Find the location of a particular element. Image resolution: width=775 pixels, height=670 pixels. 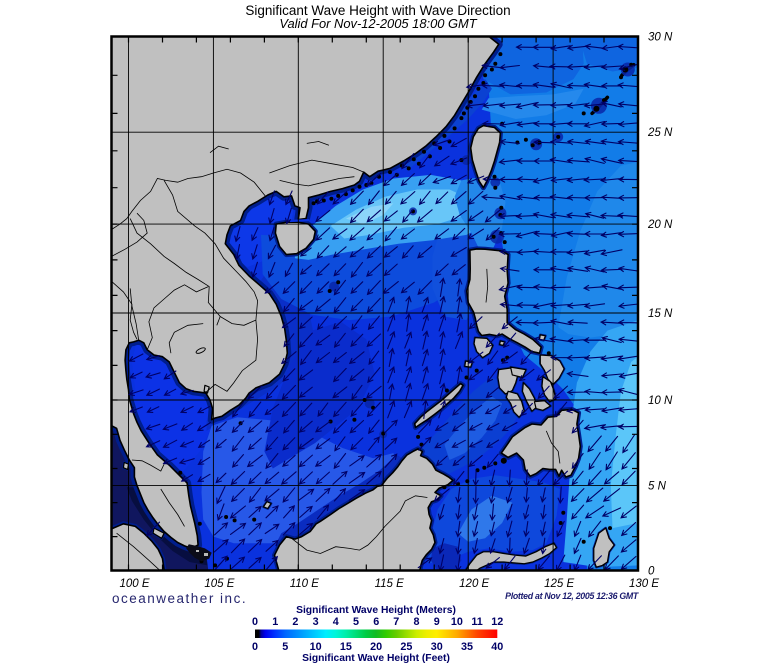

svg-text: 30 is located at coordinates (437, 647).